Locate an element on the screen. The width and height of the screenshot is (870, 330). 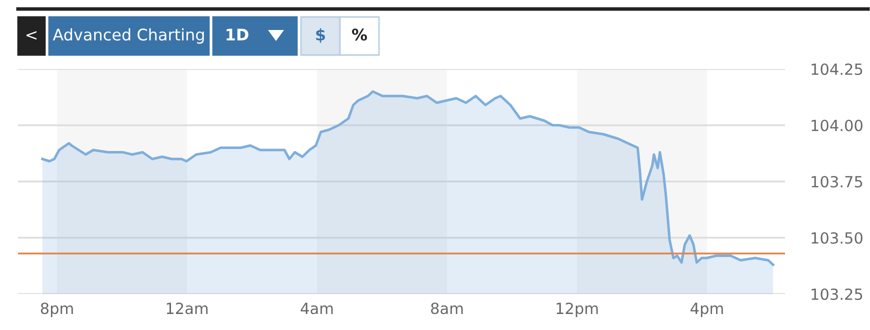
text: 1D is located at coordinates (237, 34).